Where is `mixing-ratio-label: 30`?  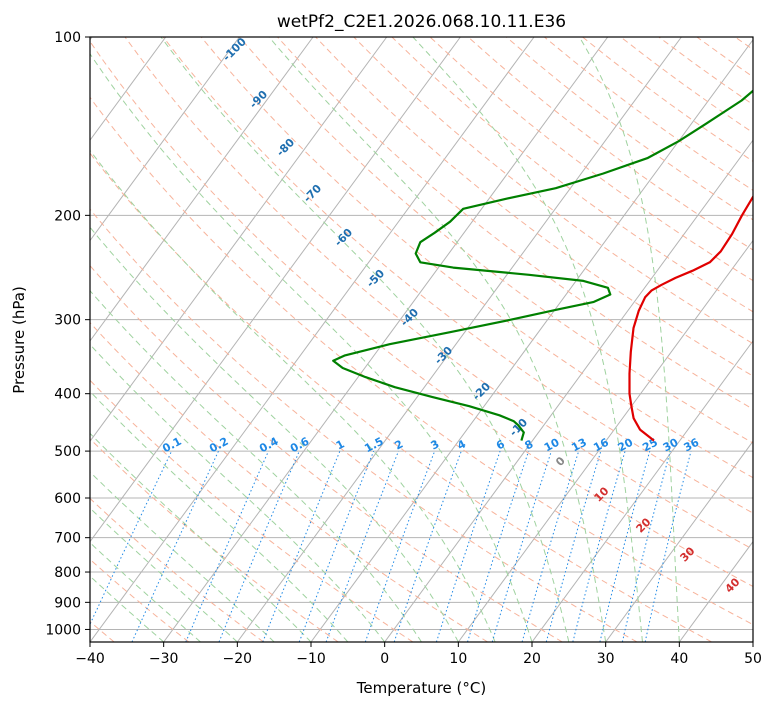 mixing-ratio-label: 30 is located at coordinates (671, 445).